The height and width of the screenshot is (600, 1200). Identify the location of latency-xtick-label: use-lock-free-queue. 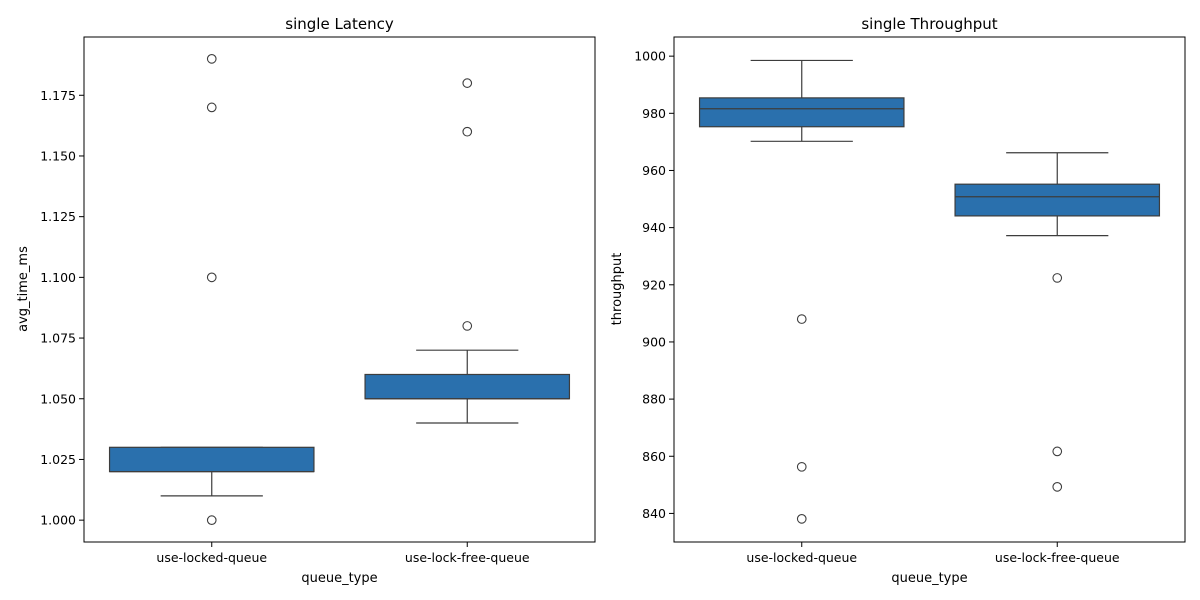
(467, 557).